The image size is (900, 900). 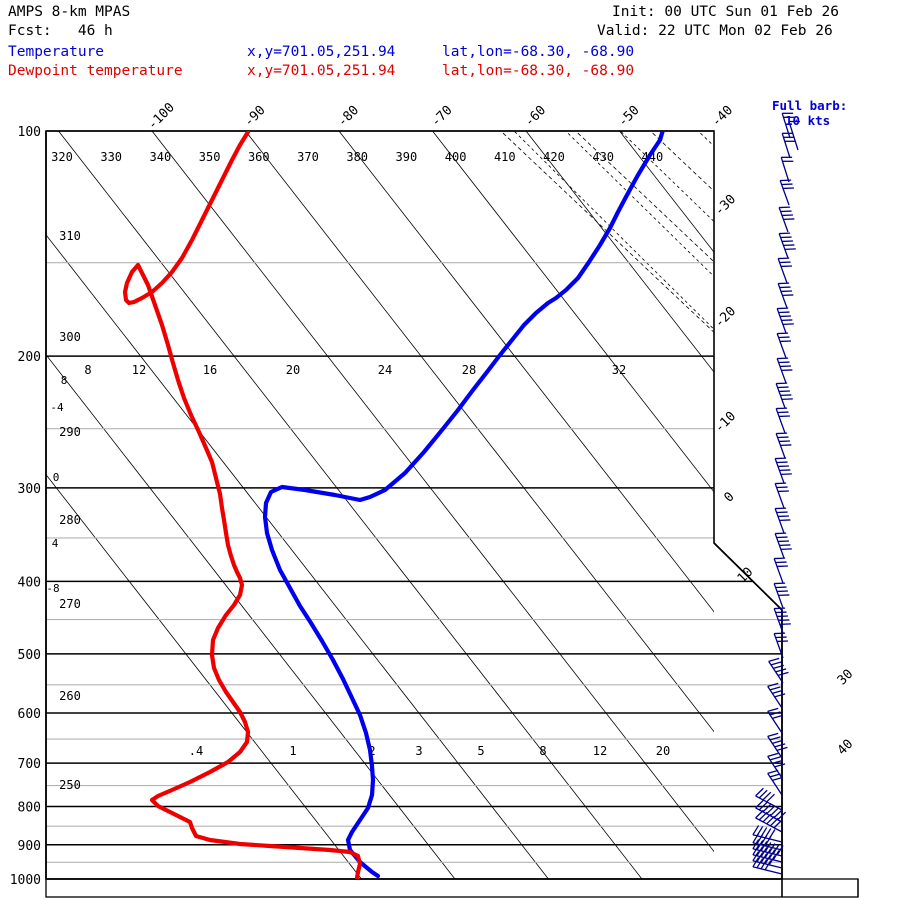 I want to click on temperature-tick-label-top: -90, so click(x=254, y=116).